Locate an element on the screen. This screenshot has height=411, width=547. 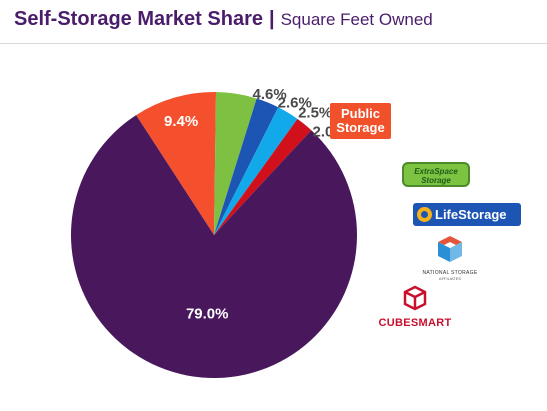
slice-label: 4.6% is located at coordinates (270, 94).